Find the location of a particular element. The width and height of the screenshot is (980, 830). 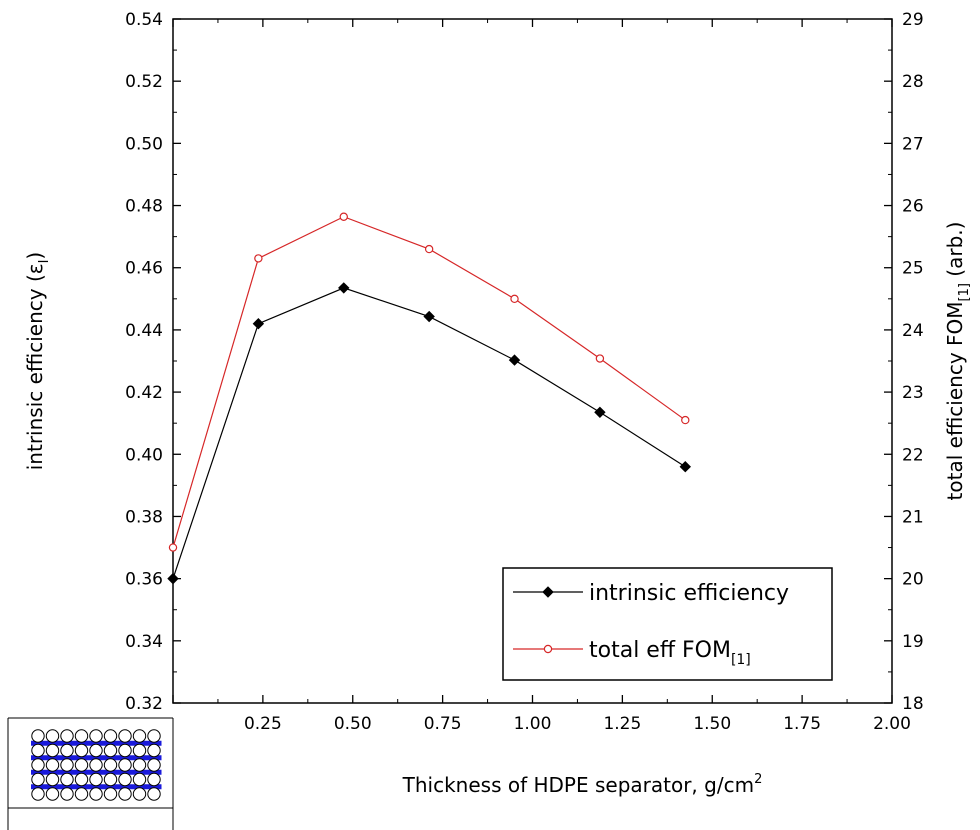

y-left-tick-label: 0.50 is located at coordinates (144, 144).